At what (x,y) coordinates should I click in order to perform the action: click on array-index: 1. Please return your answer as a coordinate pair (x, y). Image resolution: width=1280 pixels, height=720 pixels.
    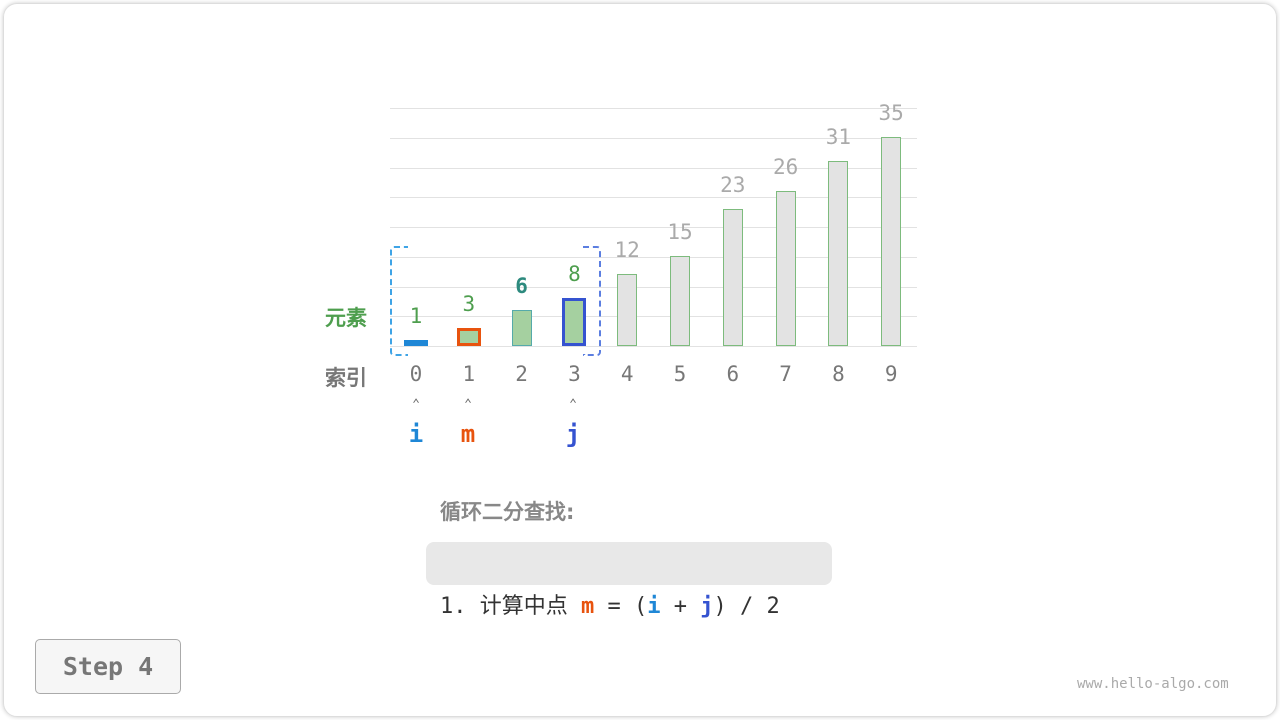
    Looking at the image, I should click on (469, 374).